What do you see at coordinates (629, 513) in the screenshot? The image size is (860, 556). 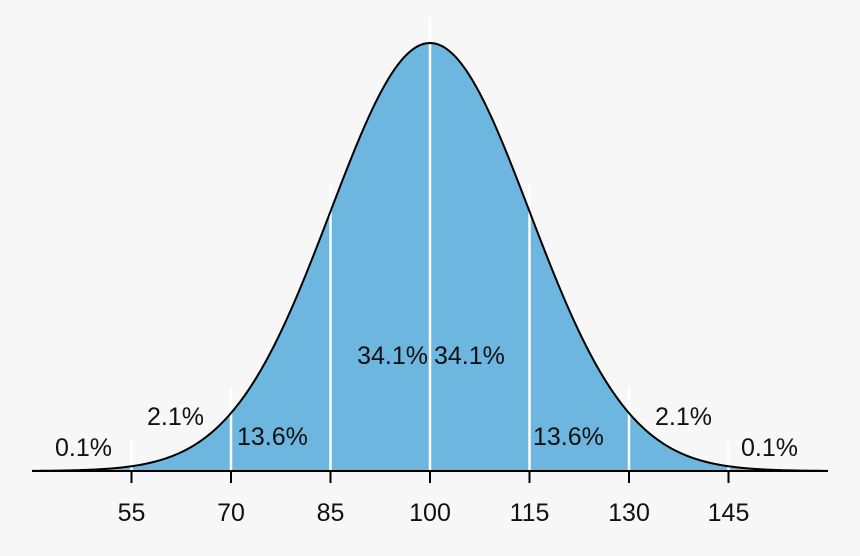 I see `x-tick-label-5: 130` at bounding box center [629, 513].